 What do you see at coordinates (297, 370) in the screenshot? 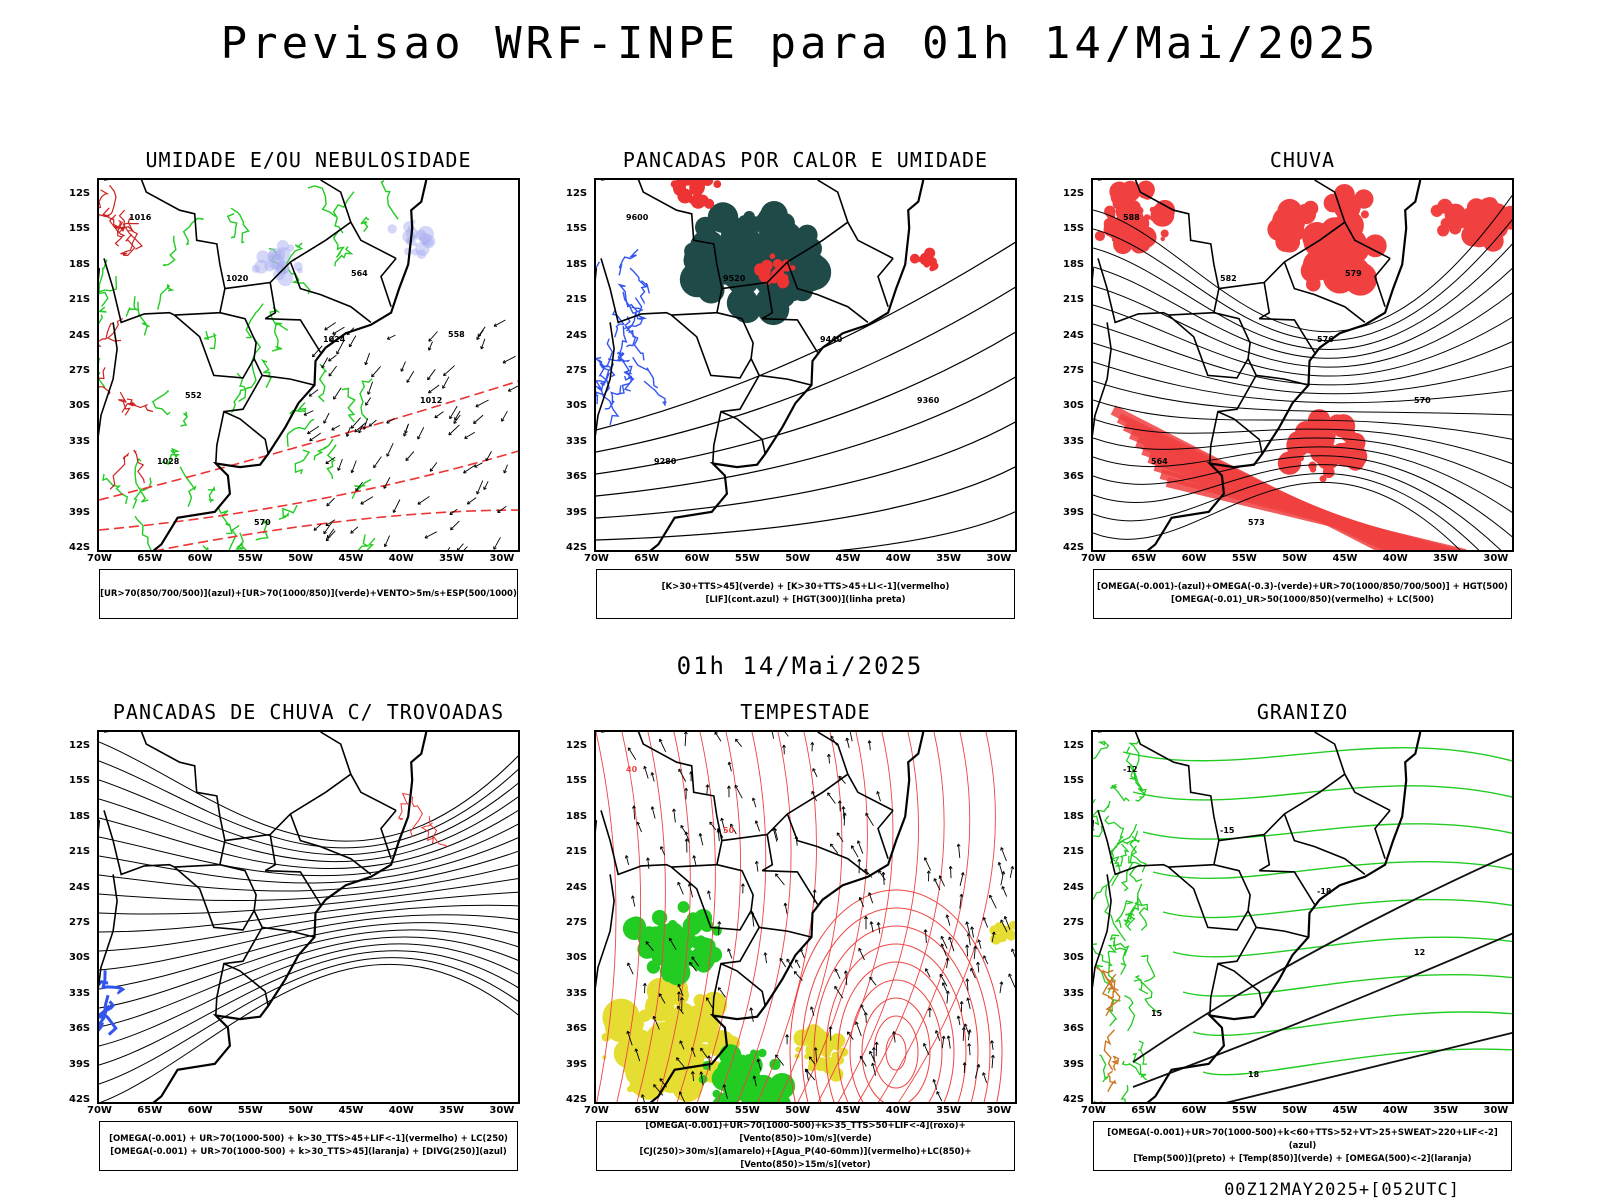
I see `contour-labels: 1016 1020 1024 1012 1028 570 564 558 552` at bounding box center [297, 370].